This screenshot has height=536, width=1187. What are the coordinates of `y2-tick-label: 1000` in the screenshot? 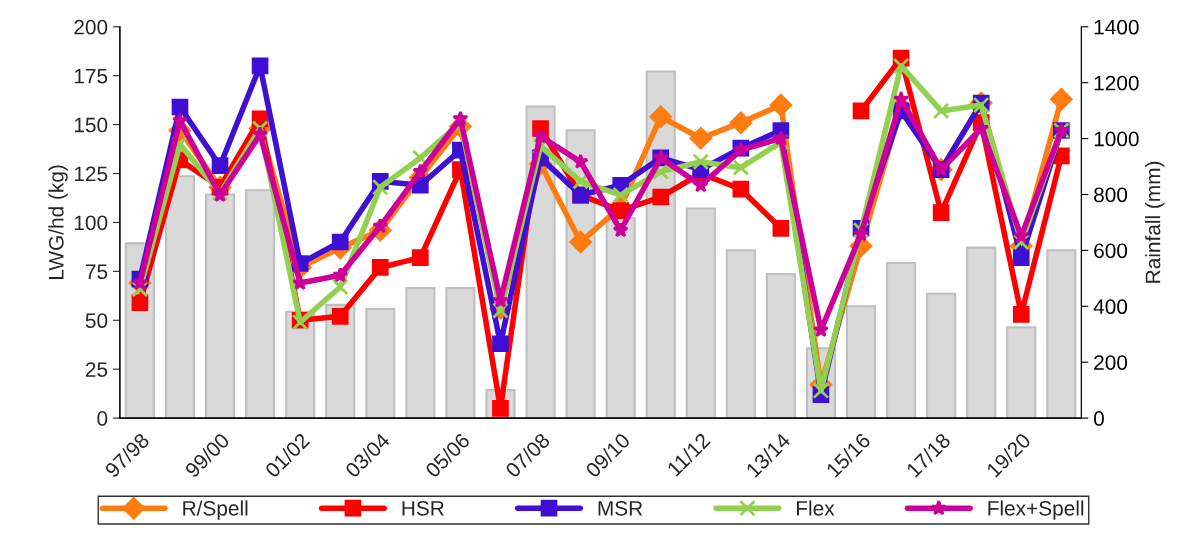 It's located at (1116, 139).